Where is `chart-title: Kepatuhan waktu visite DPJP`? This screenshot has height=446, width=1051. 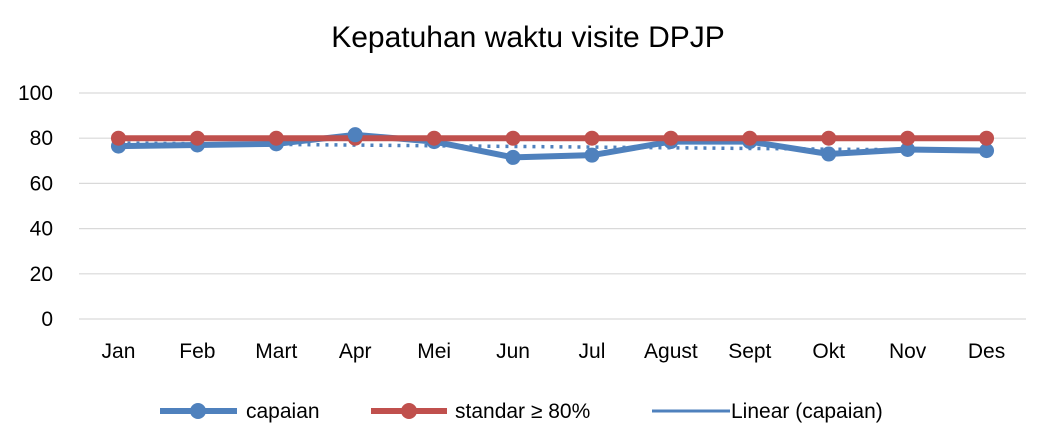
chart-title: Kepatuhan waktu visite DPJP is located at coordinates (528, 37).